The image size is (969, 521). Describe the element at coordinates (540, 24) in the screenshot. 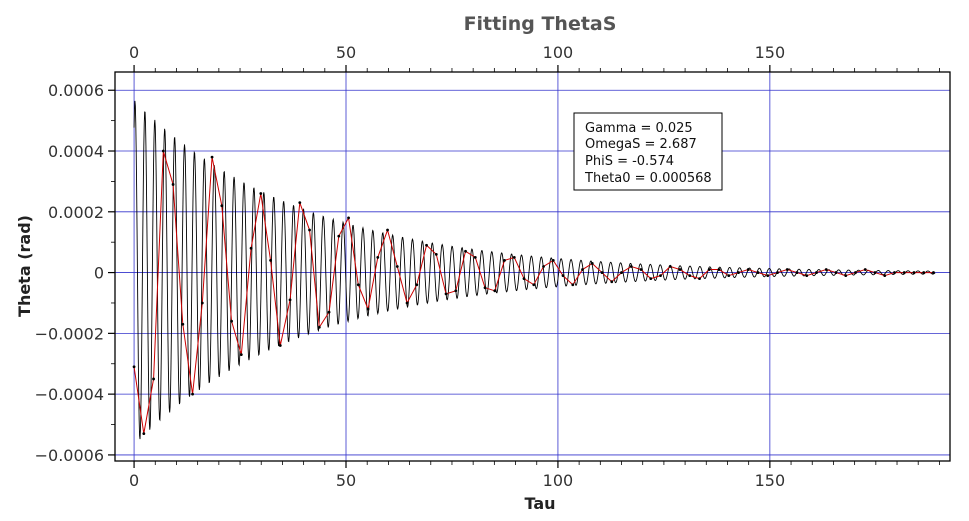

I see `chart-title: Fitting ThetaS` at that location.